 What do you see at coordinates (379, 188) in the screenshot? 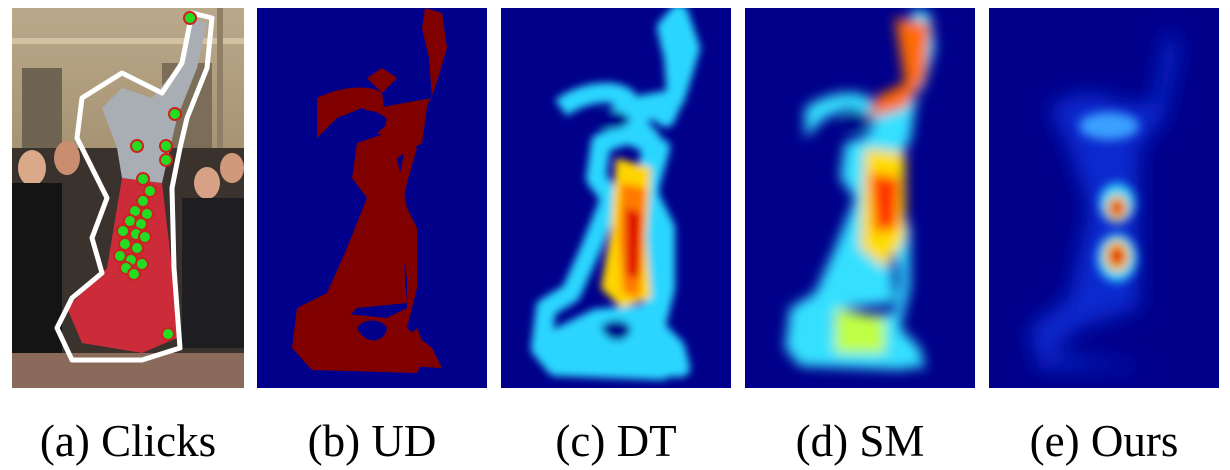
I see `ud-silhouette` at bounding box center [379, 188].